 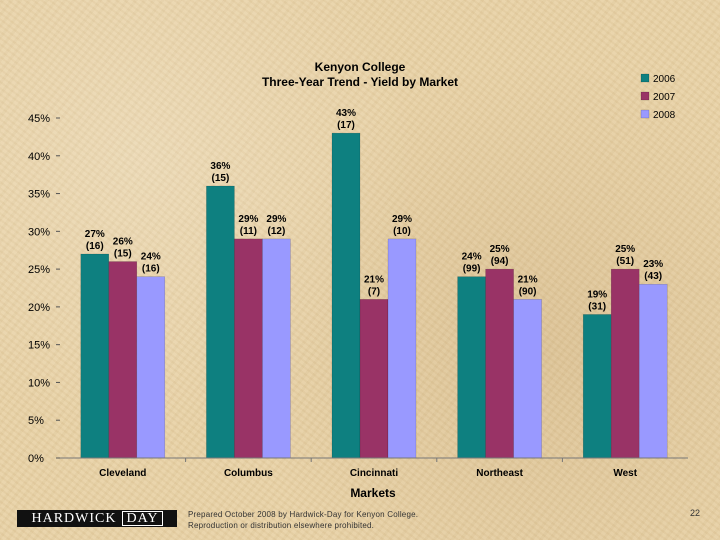 What do you see at coordinates (645, 96) in the screenshot?
I see `legend-swatch-2007` at bounding box center [645, 96].